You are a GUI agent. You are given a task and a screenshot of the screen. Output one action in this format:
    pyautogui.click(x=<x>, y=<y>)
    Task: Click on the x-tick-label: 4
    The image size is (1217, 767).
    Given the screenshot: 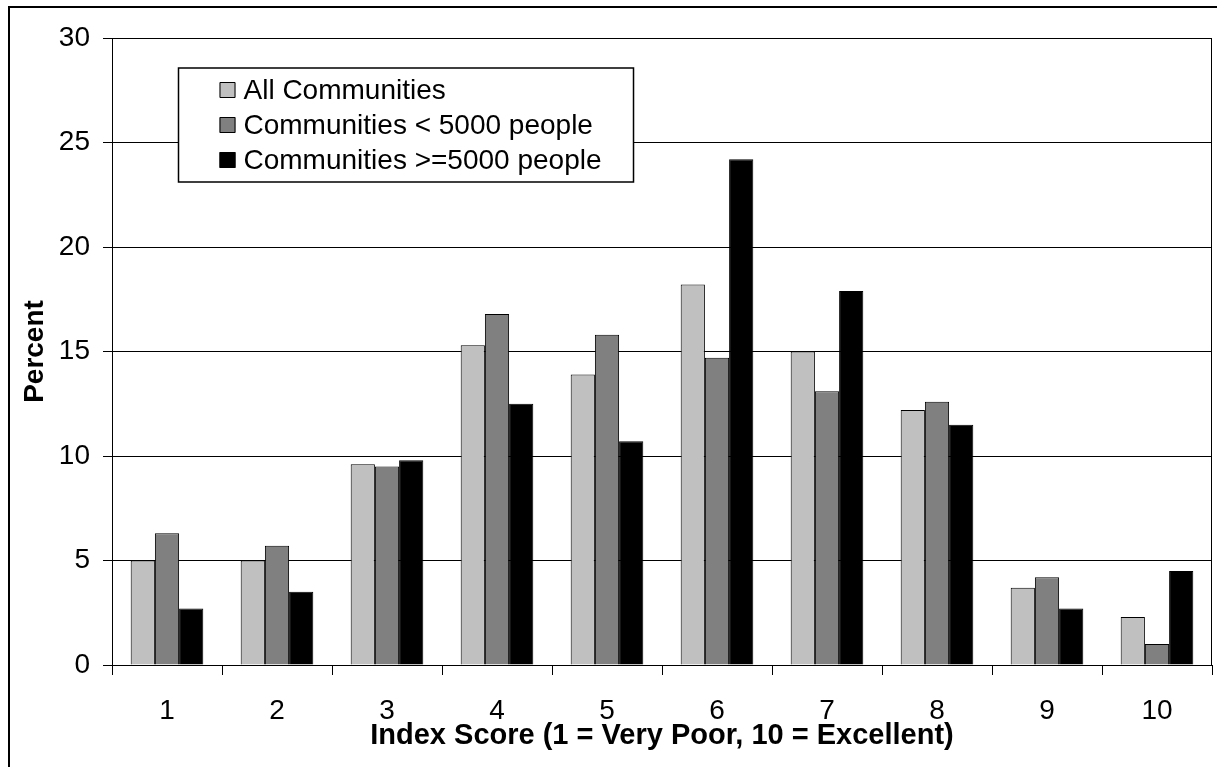 What is the action you would take?
    pyautogui.click(x=497, y=709)
    